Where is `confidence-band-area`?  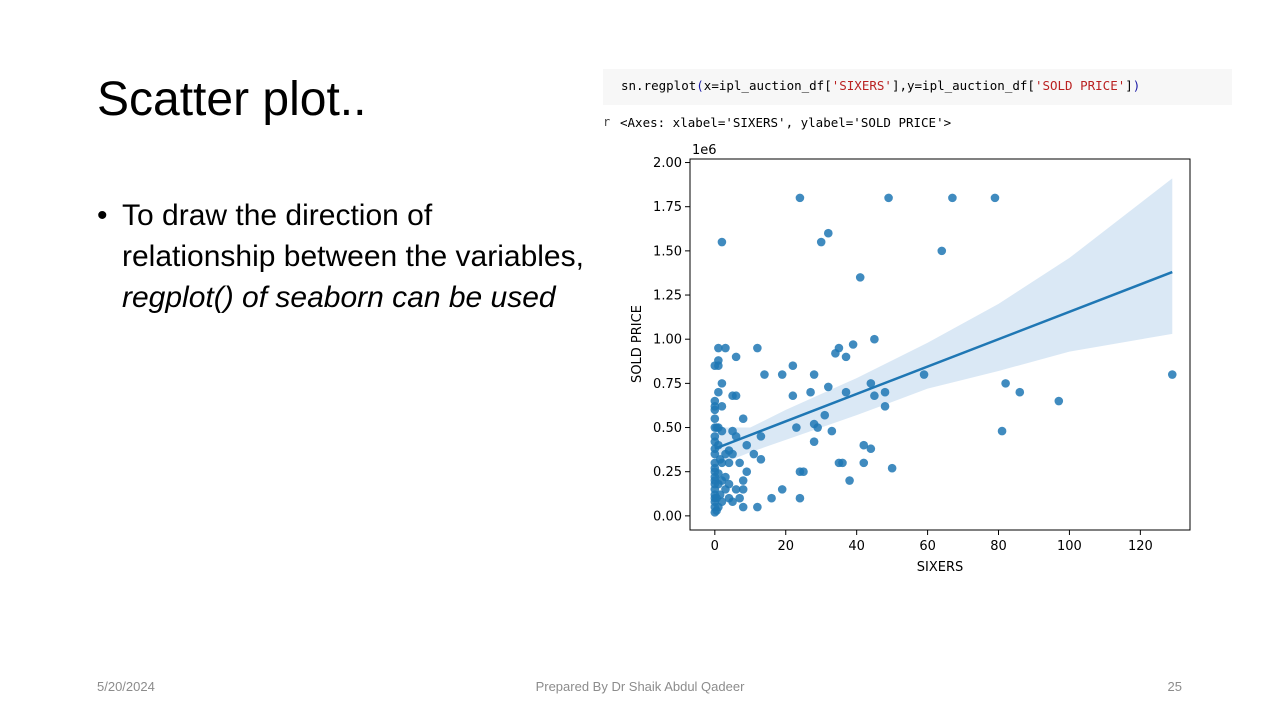 confidence-band-area is located at coordinates (943, 322).